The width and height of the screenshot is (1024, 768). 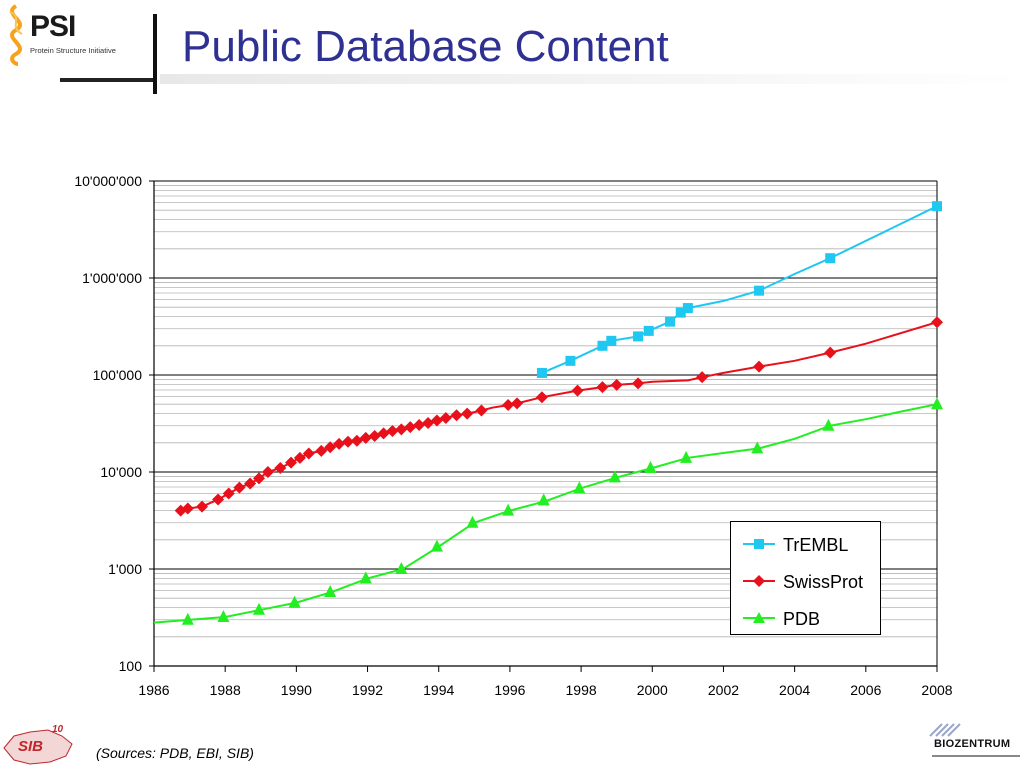 What do you see at coordinates (723, 690) in the screenshot?
I see `x-tick-label: 2002` at bounding box center [723, 690].